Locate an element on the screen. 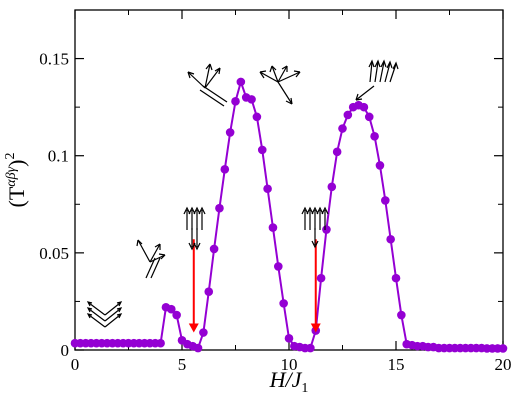  y-tick-label: 0.15 is located at coordinates (54, 59).